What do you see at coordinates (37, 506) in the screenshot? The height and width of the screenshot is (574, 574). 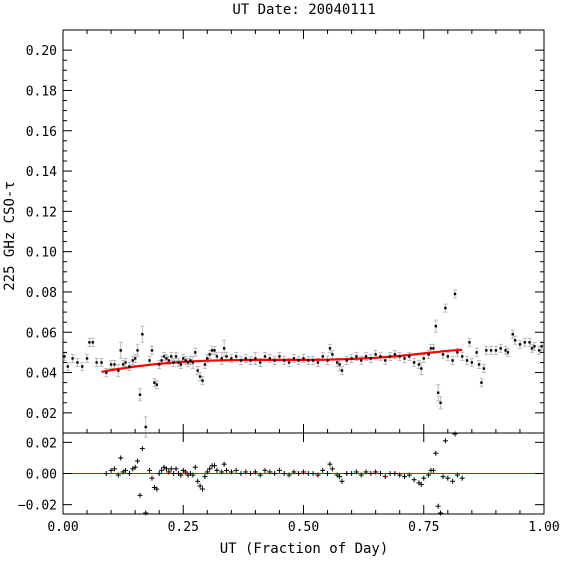 I see `residual-y-tick-label: −0.02` at bounding box center [37, 506].